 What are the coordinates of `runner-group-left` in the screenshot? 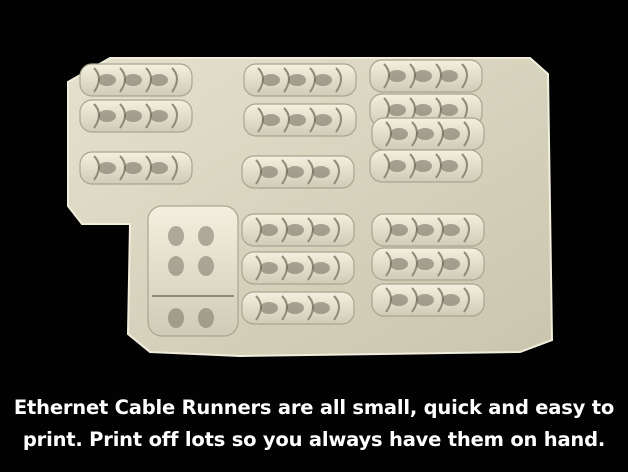 It's located at (136, 124).